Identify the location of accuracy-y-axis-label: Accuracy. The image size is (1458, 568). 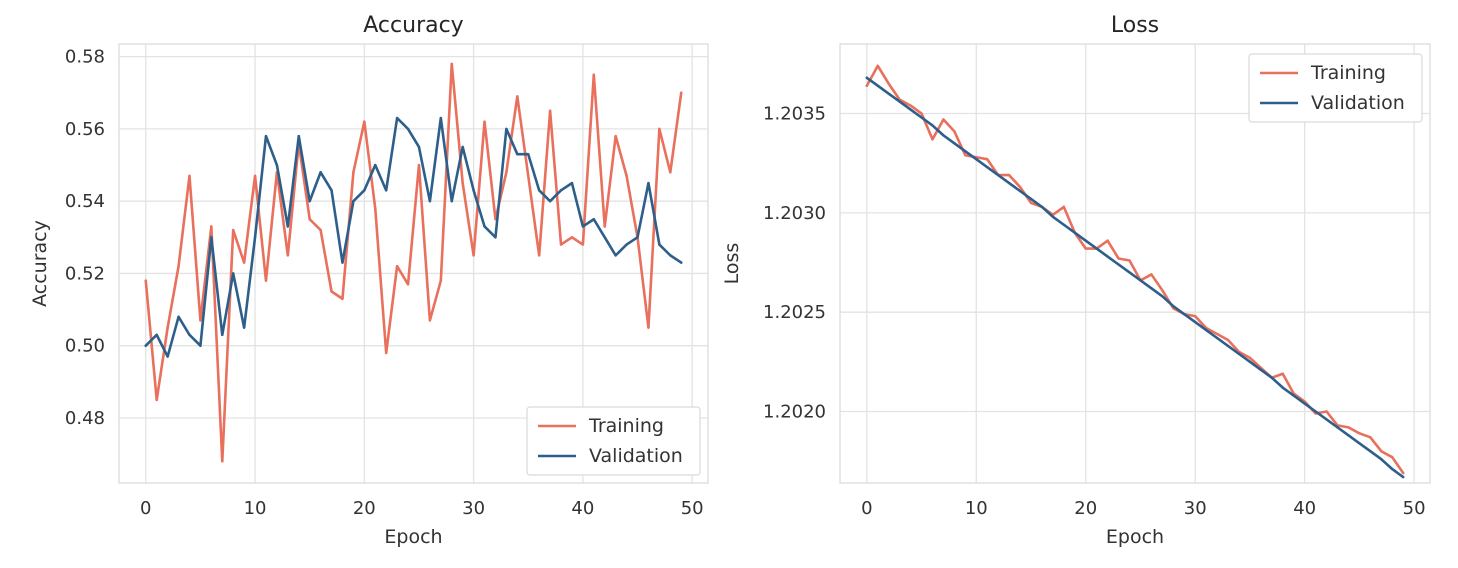
(40, 263).